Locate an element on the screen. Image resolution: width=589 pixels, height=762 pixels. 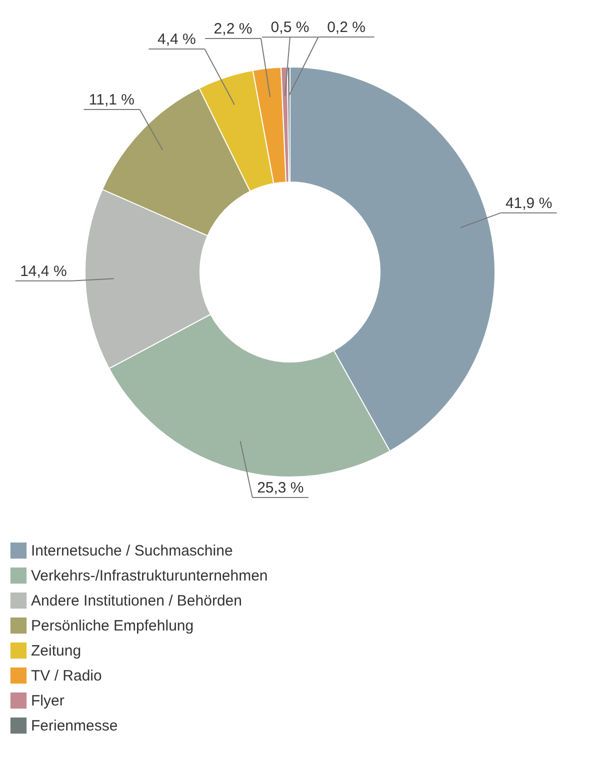
legend-label: Andere Institutionen / Behörden is located at coordinates (136, 601).